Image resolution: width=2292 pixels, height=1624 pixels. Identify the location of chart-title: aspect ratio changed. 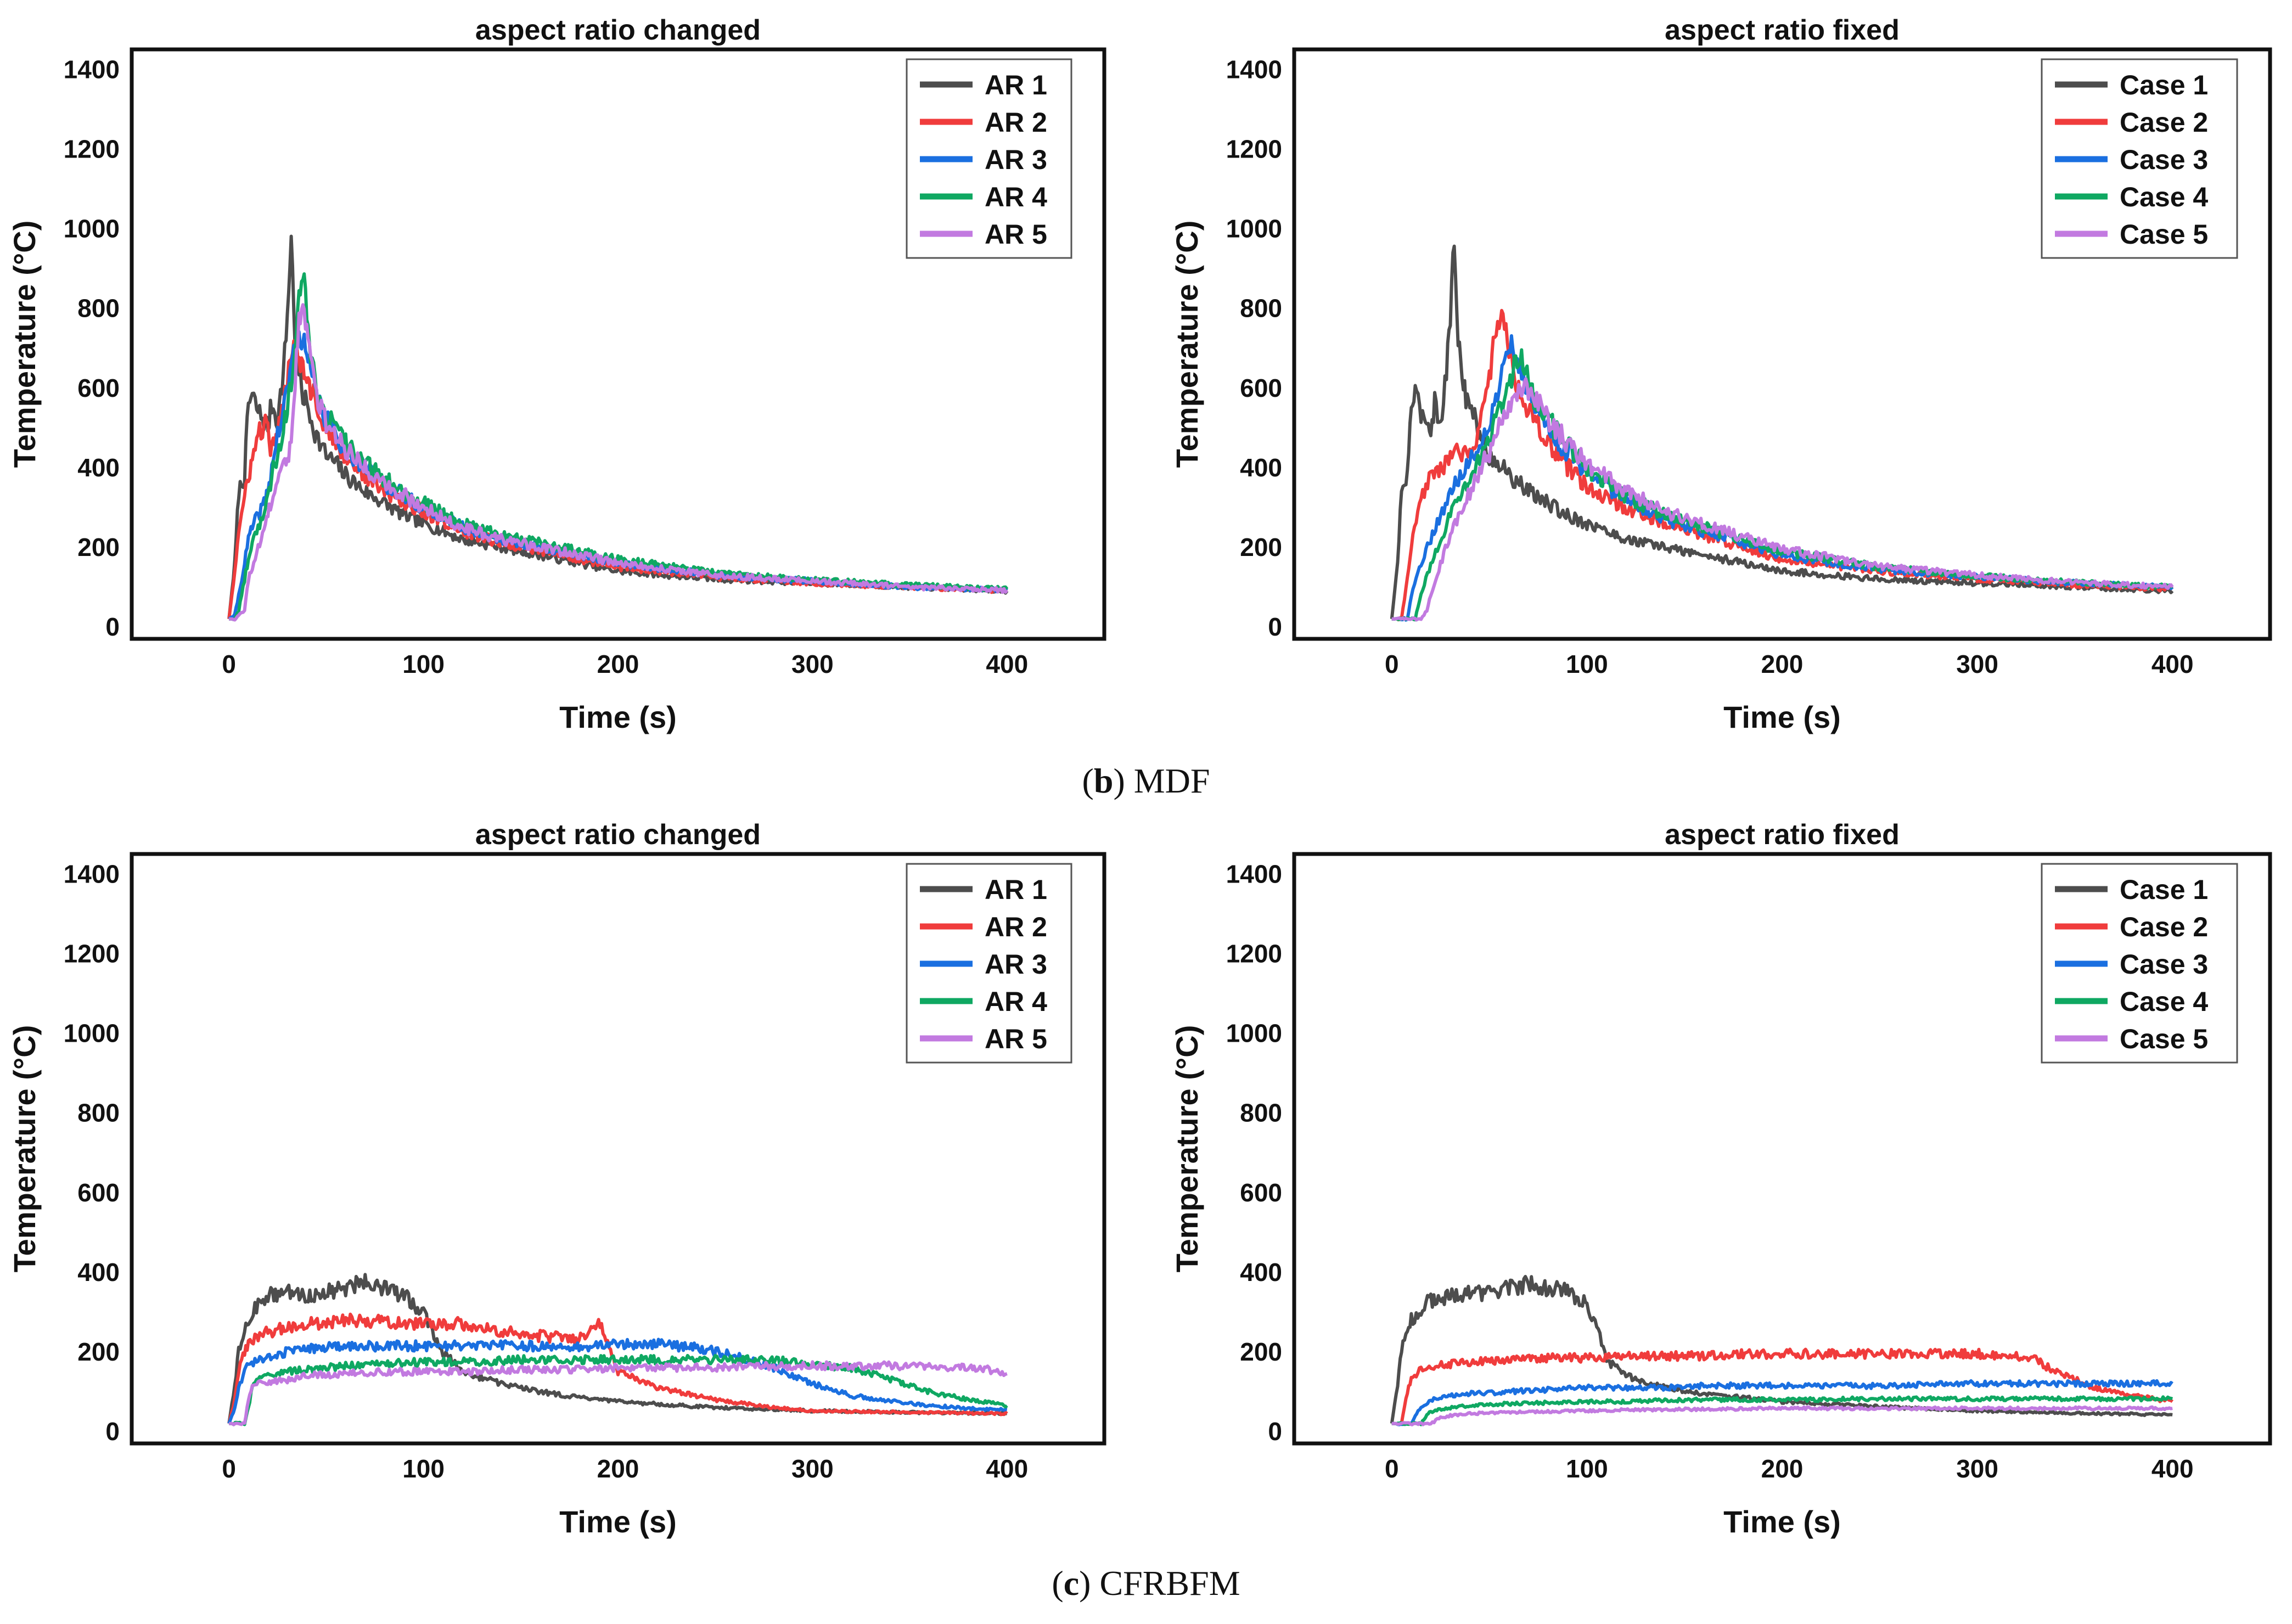
(618, 835).